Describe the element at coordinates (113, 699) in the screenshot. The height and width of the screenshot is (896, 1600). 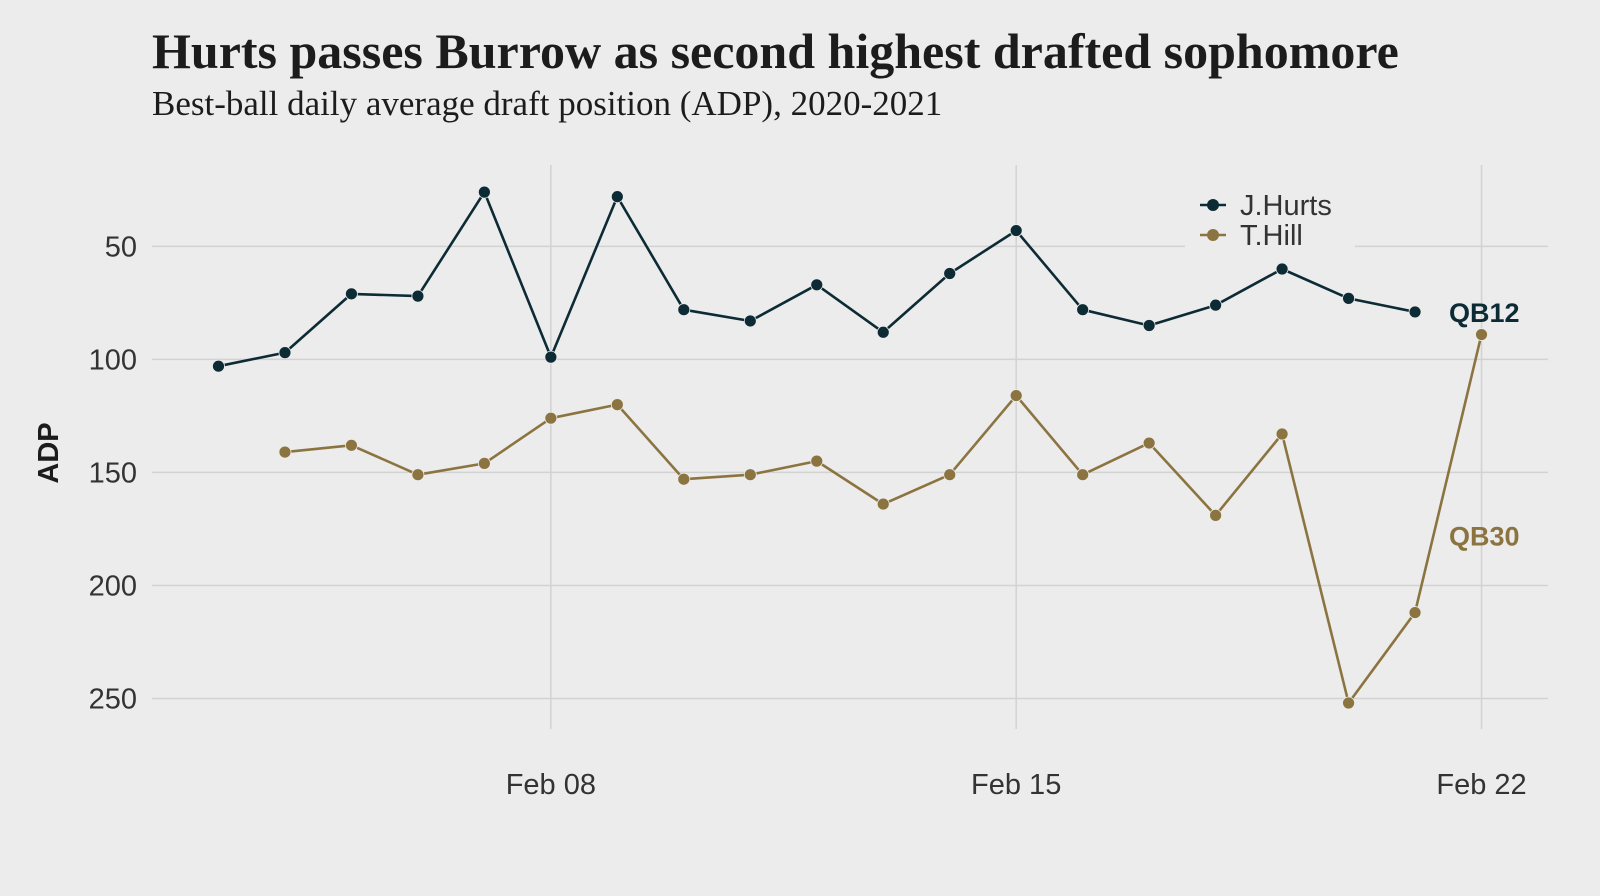
I see `y-tick-label: 250` at that location.